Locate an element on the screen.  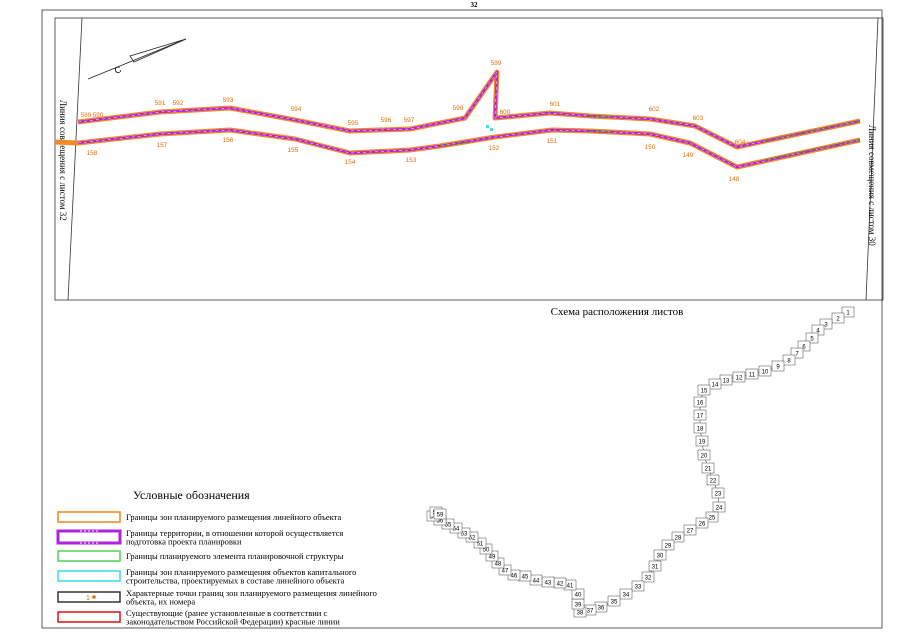
north-label: С is located at coordinates (118, 70).